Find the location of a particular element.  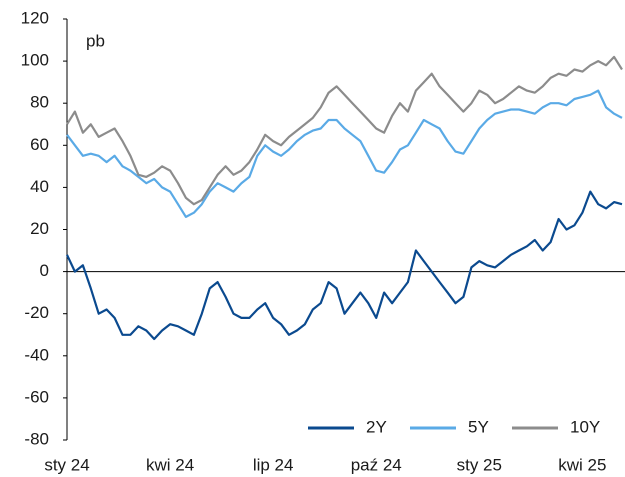

y-tick-label: 120 is located at coordinates (35, 17).